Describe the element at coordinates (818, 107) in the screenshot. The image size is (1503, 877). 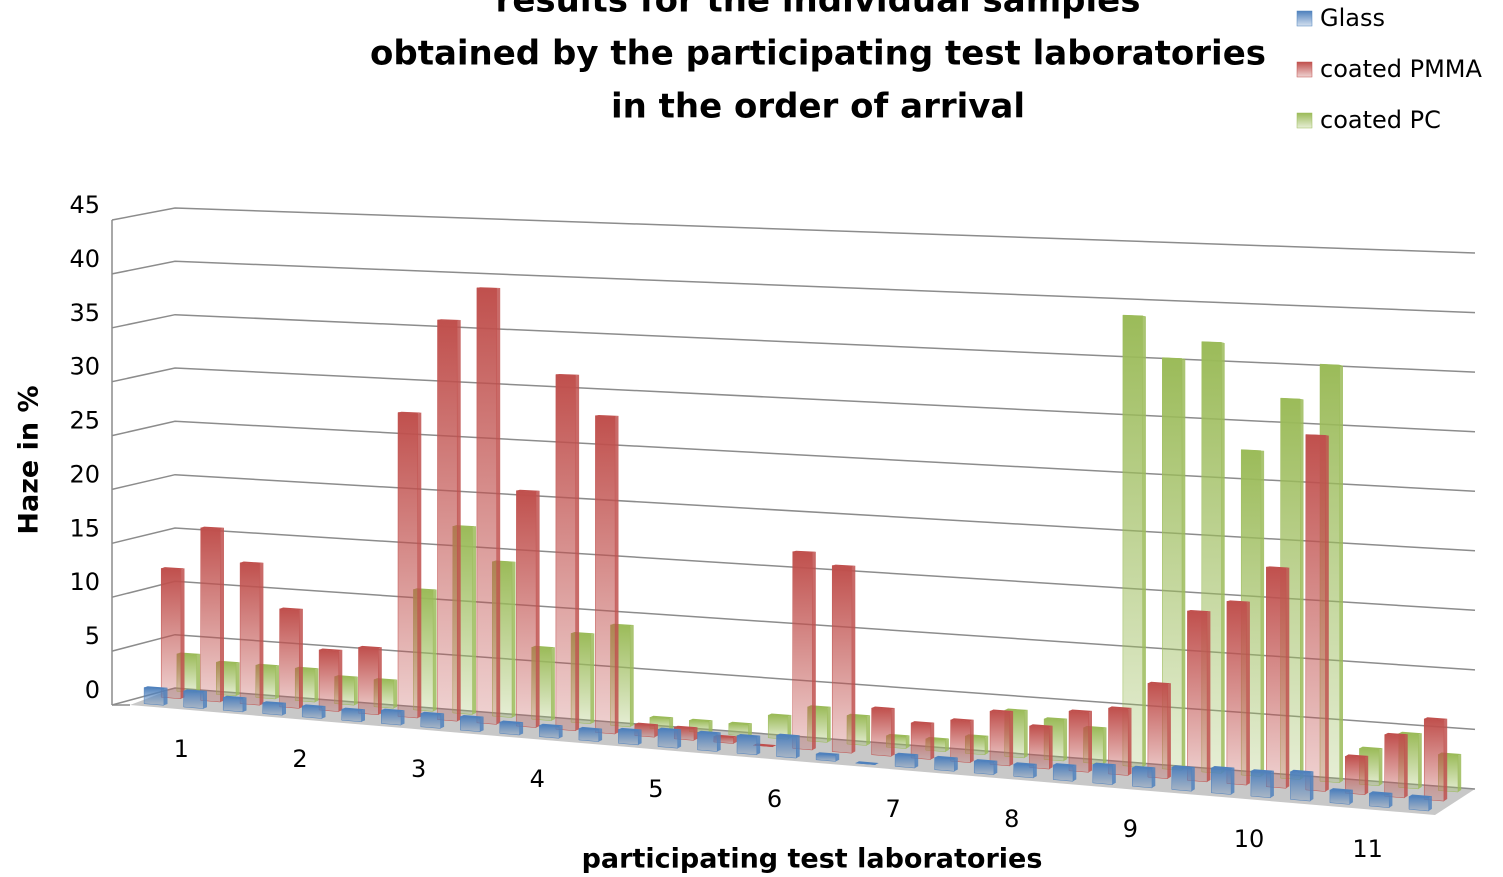
I see `chart-title: in the order of arrival` at that location.